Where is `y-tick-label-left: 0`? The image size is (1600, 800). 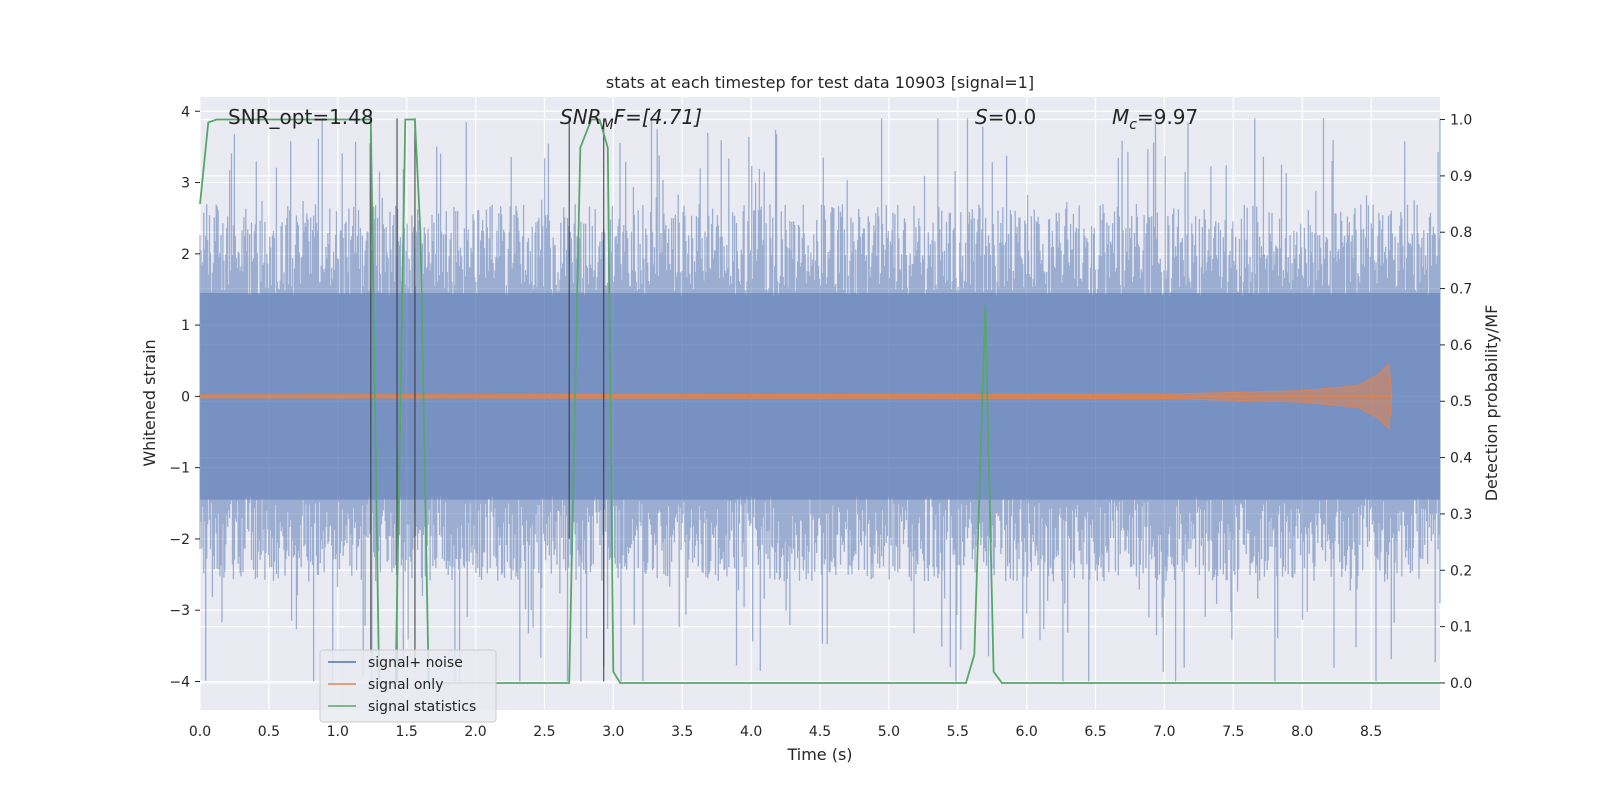 y-tick-label-left: 0 is located at coordinates (185, 397).